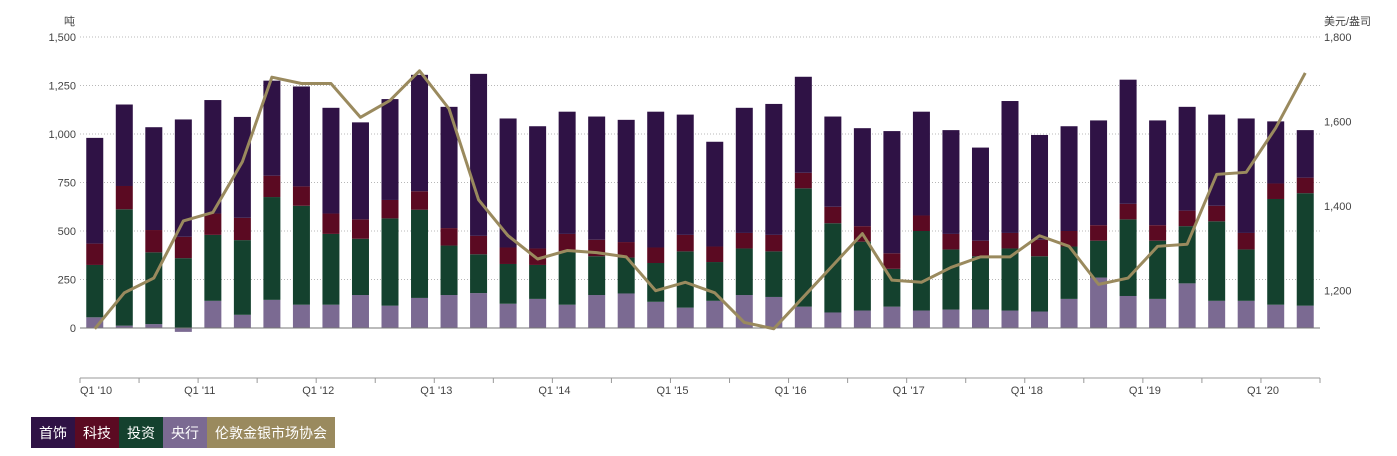 Image resolution: width=1397 pixels, height=456 pixels. What do you see at coordinates (271, 432) in the screenshot?
I see `legend-item-lbma-price: 伦敦金银市场协会` at bounding box center [271, 432].